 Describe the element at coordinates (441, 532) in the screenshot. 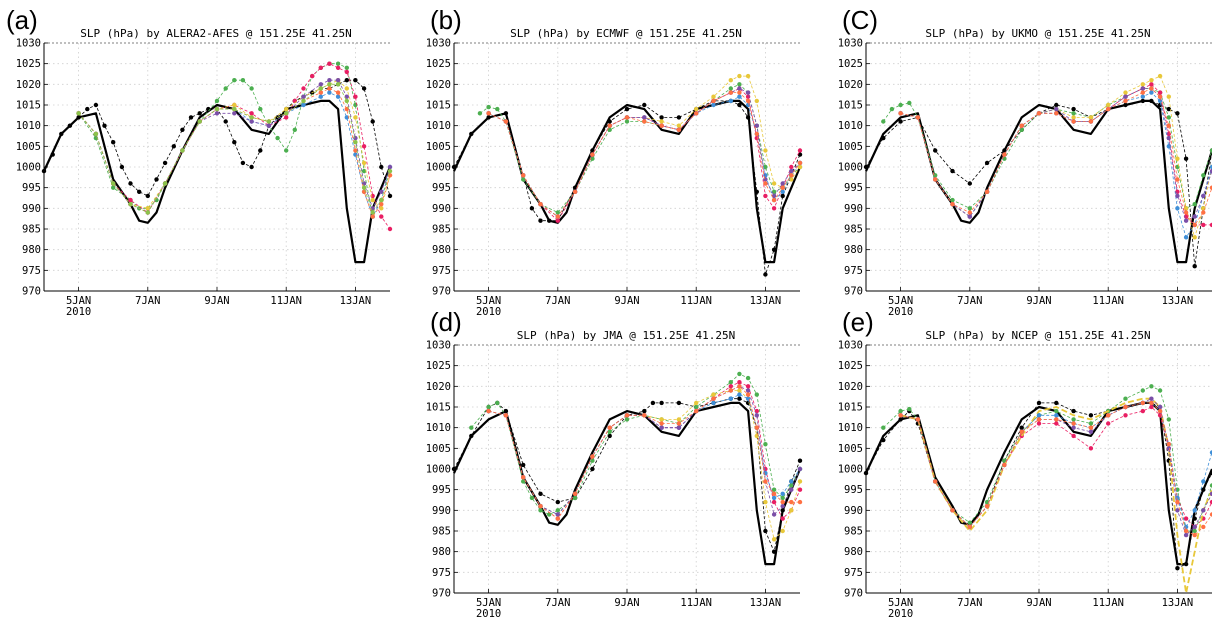

I see `y-tick-label: 985` at that location.